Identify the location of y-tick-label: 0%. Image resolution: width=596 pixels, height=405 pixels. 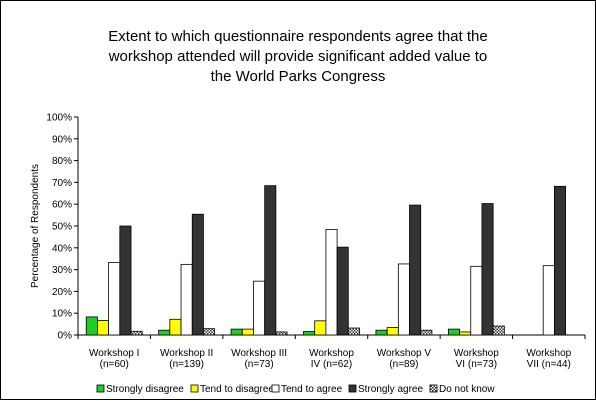
(65, 336).